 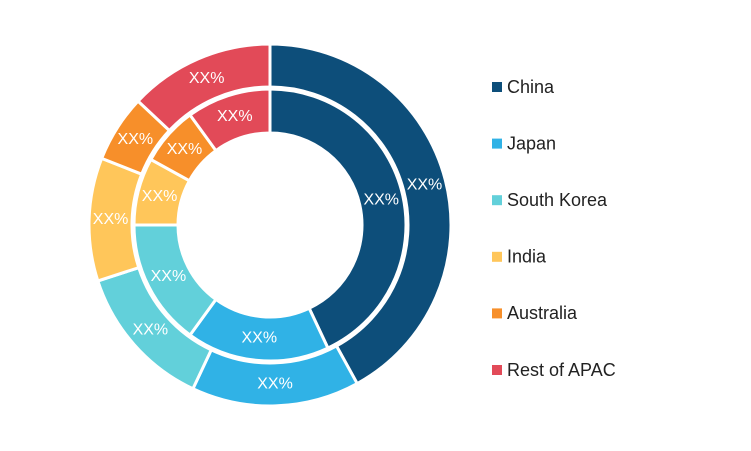 What do you see at coordinates (557, 200) in the screenshot?
I see `legend-label: South Korea` at bounding box center [557, 200].